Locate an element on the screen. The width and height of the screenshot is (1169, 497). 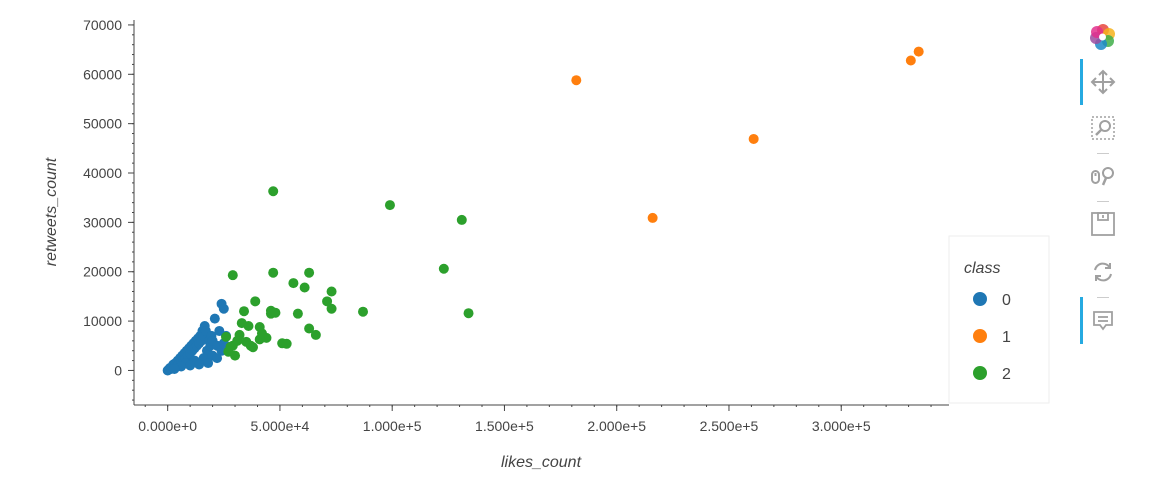
y-axis: 0 10000 20000 30000 40000 50000 60000 70000 is located at coordinates (109, 211).